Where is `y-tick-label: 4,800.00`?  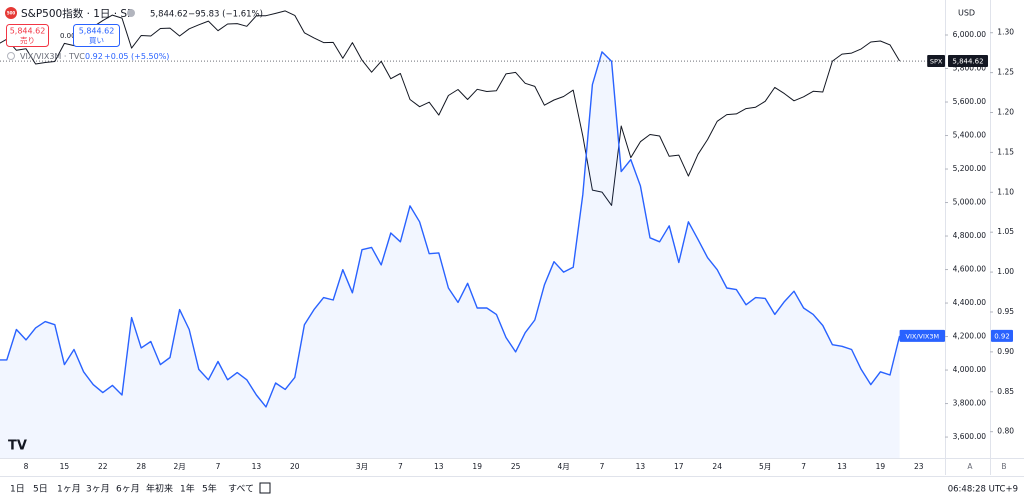 y-tick-label: 4,800.00 is located at coordinates (970, 235).